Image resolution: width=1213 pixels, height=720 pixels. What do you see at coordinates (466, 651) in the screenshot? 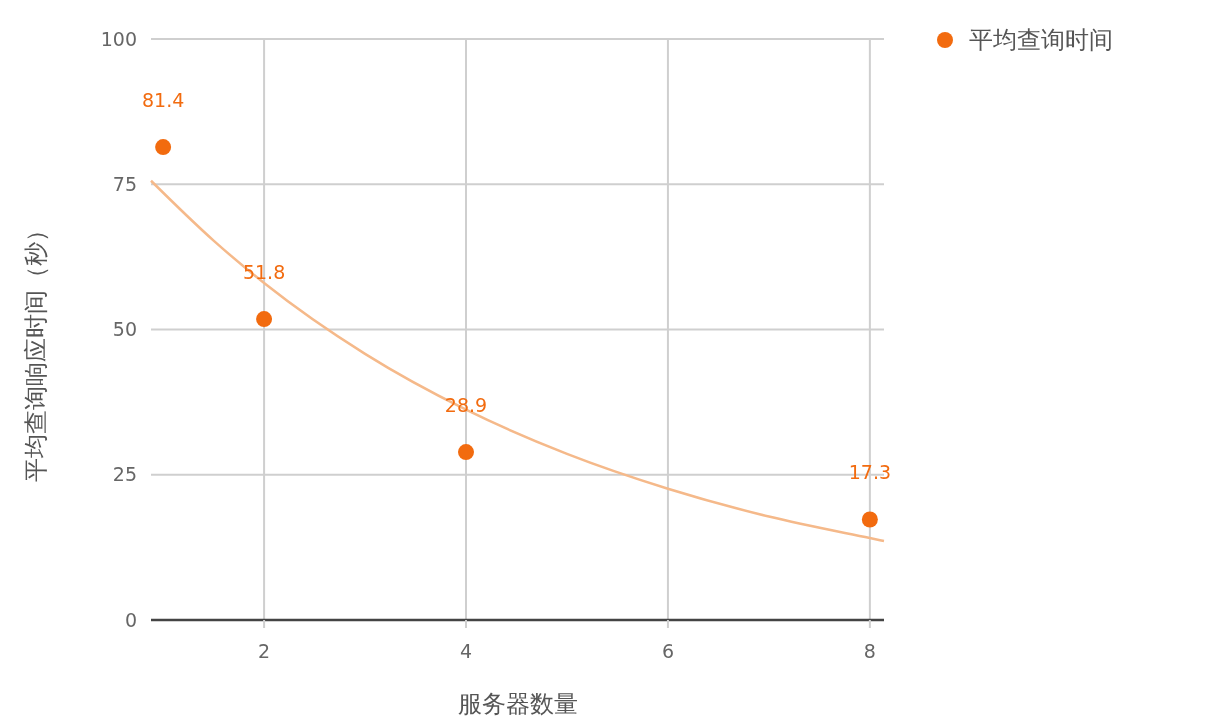
I see `x-tick-label: 4` at bounding box center [466, 651].